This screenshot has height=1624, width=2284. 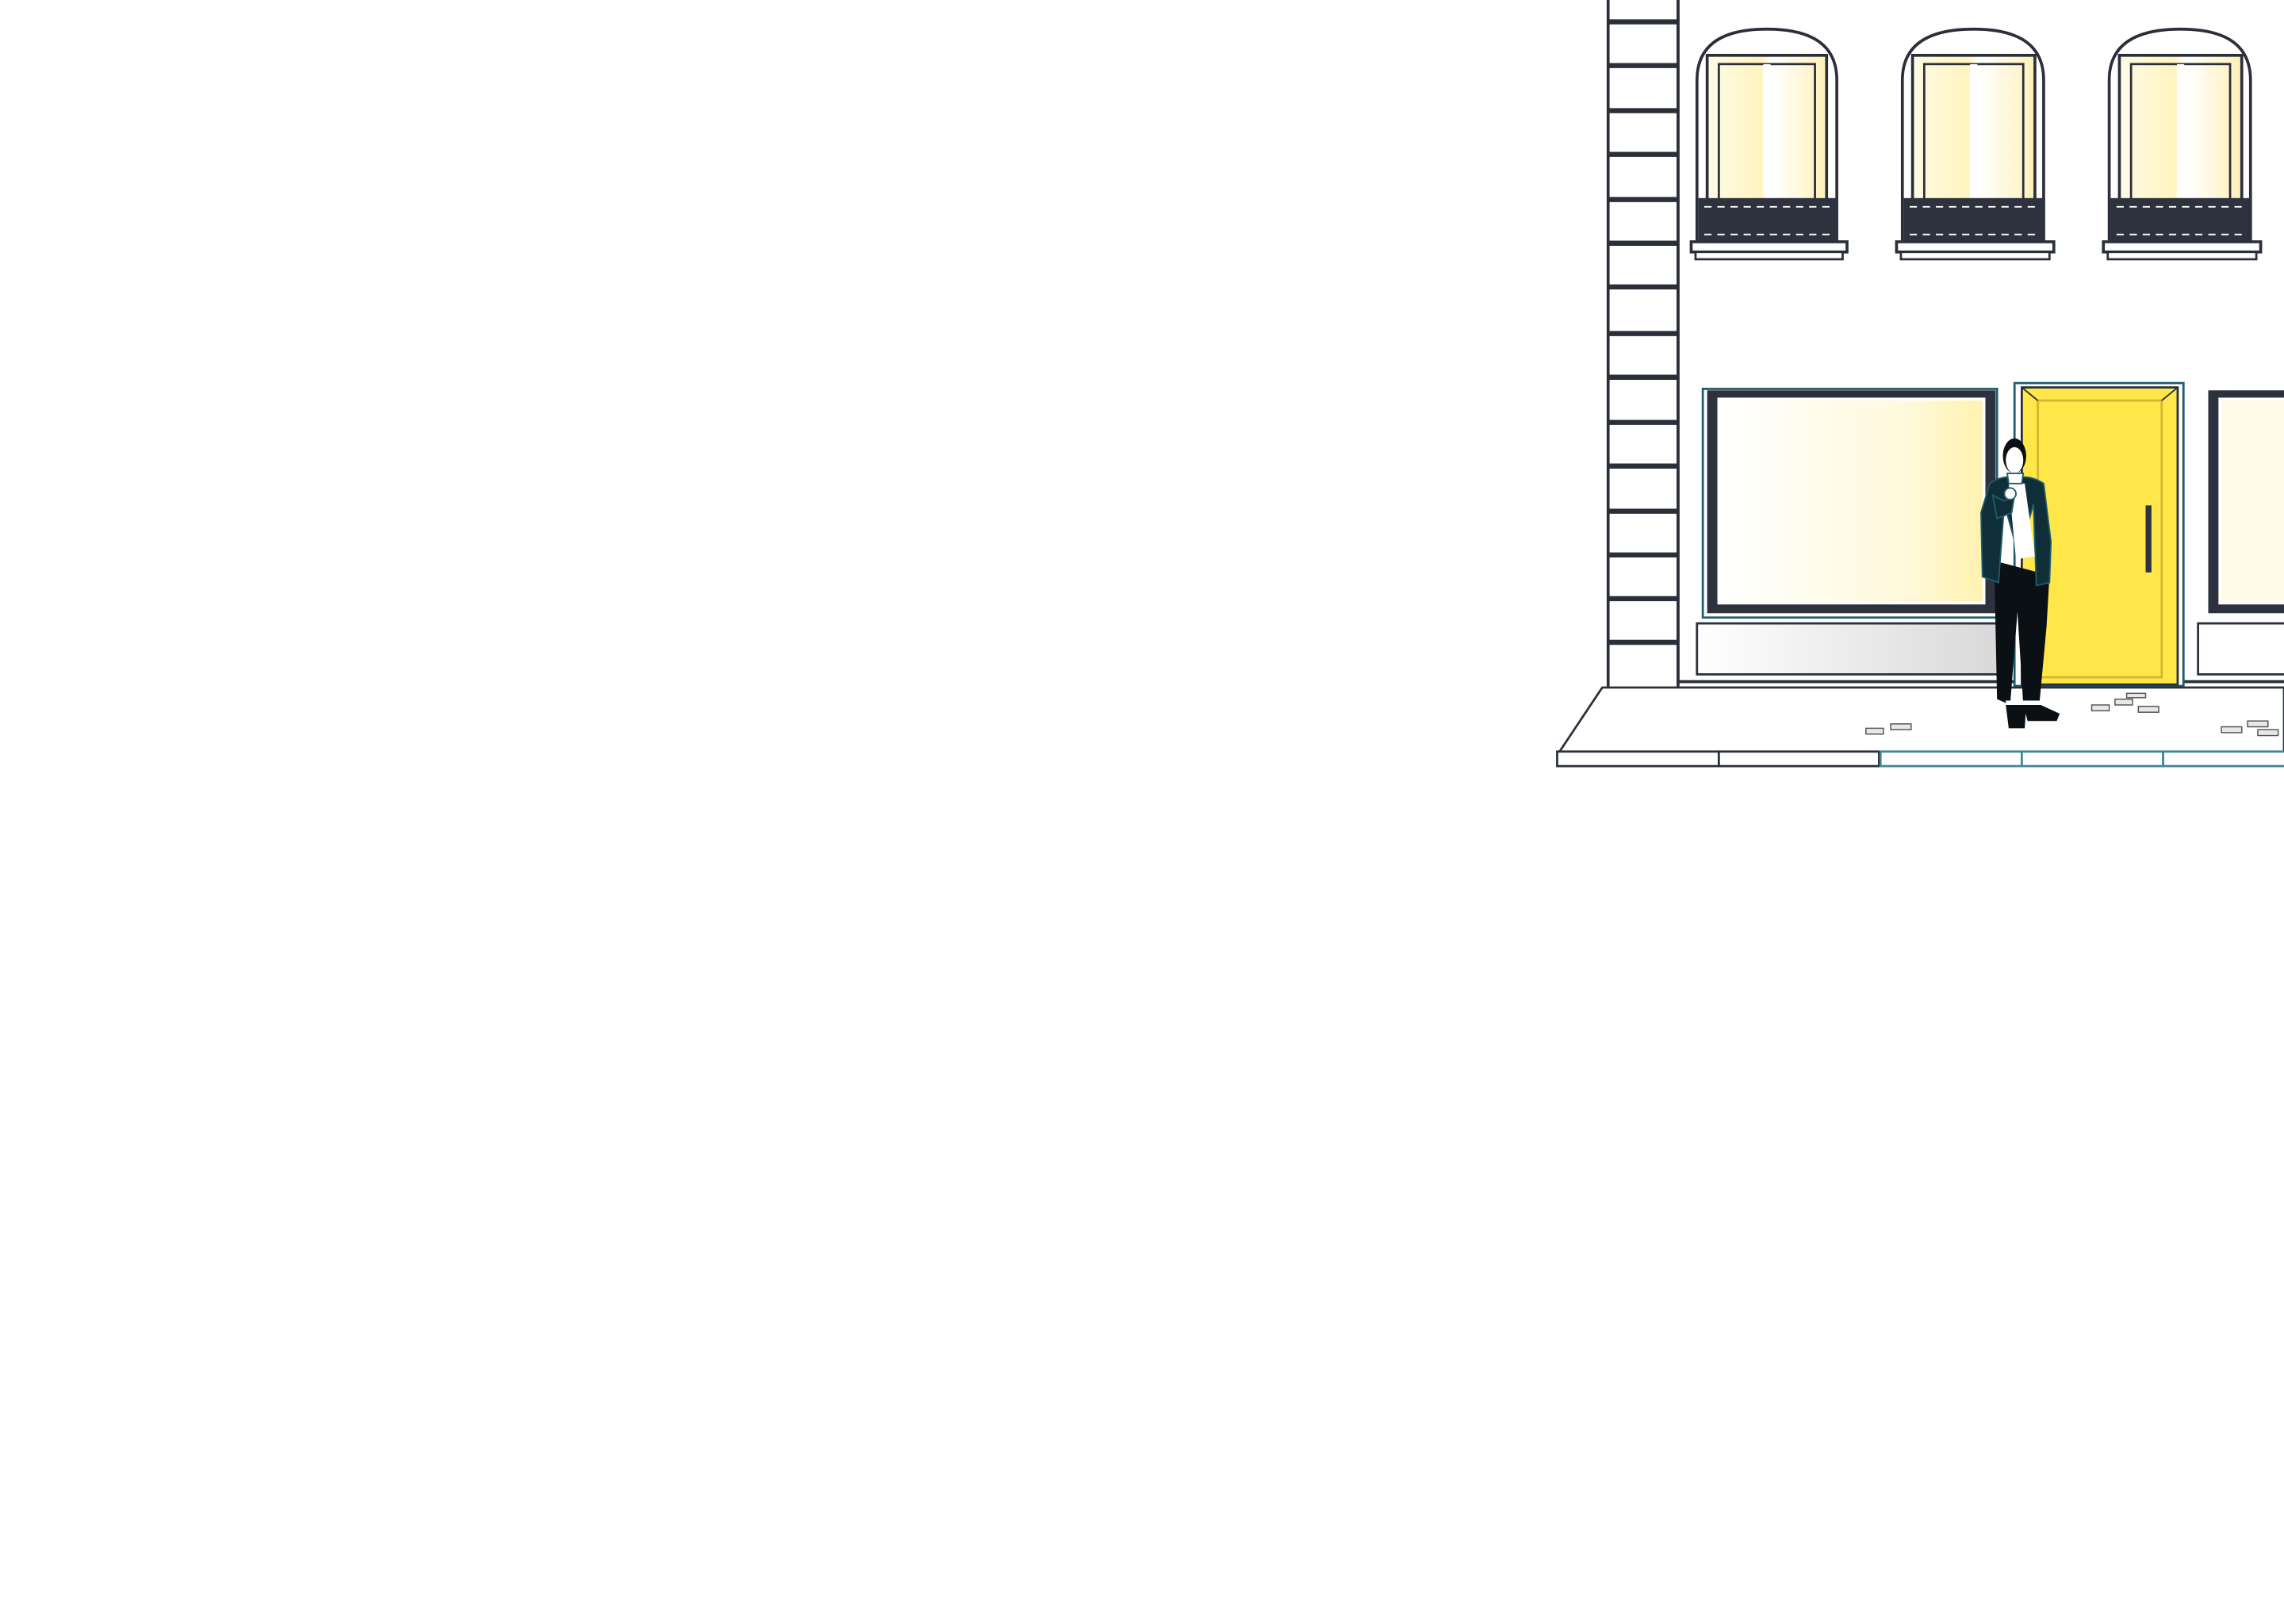 I want to click on person-icon, so click(x=2020, y=583).